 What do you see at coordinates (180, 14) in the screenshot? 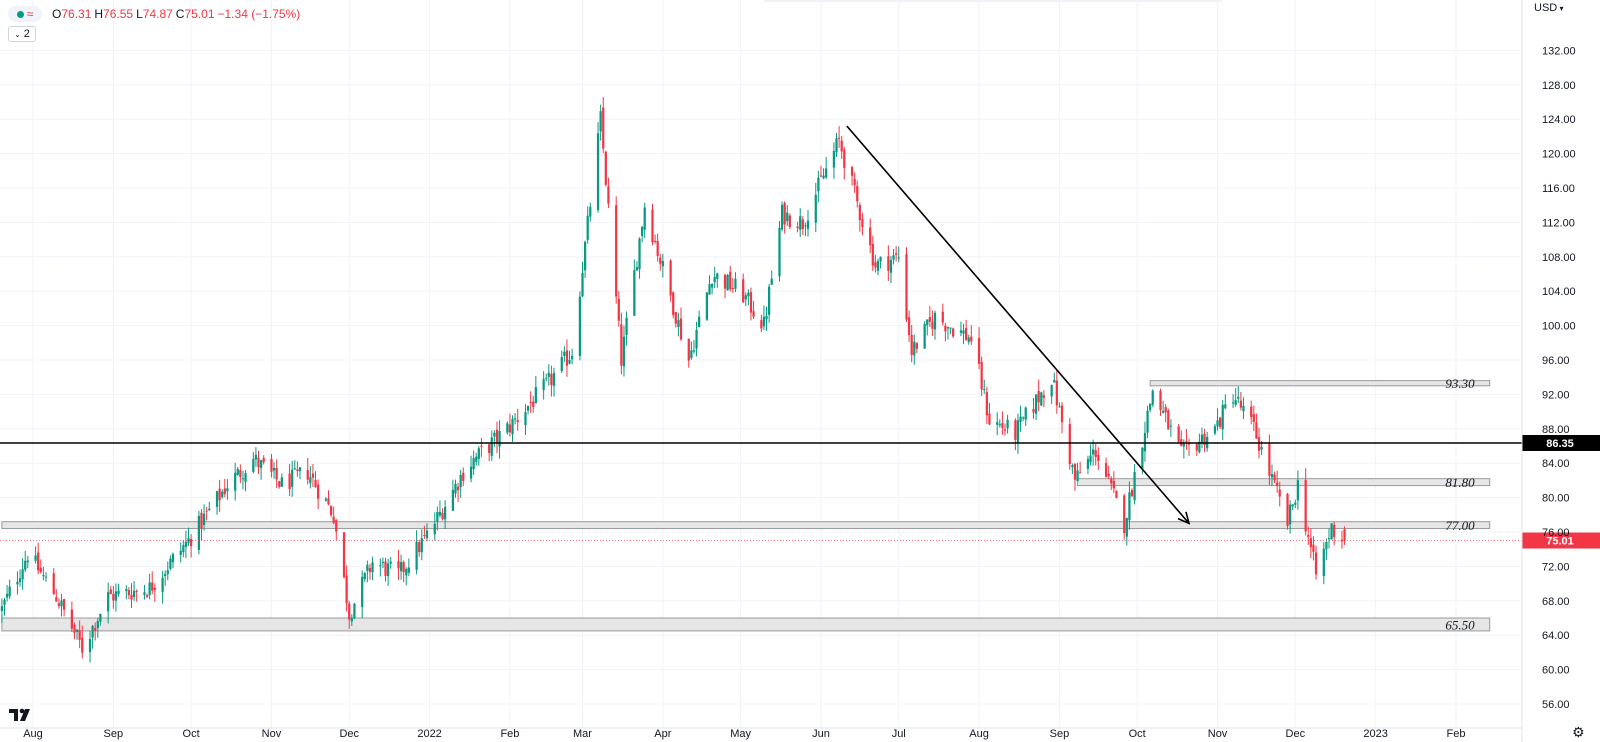
I see `close-label: C` at bounding box center [180, 14].